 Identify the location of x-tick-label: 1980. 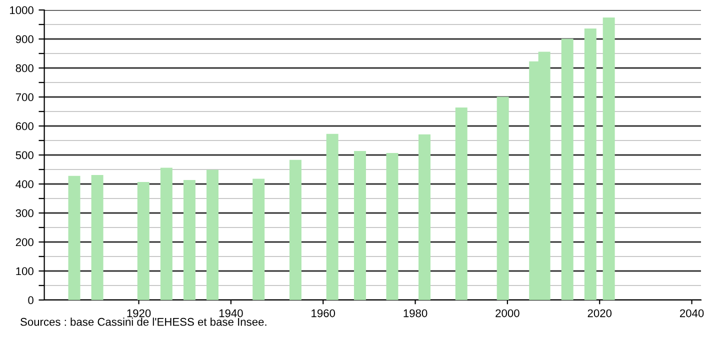
(416, 313).